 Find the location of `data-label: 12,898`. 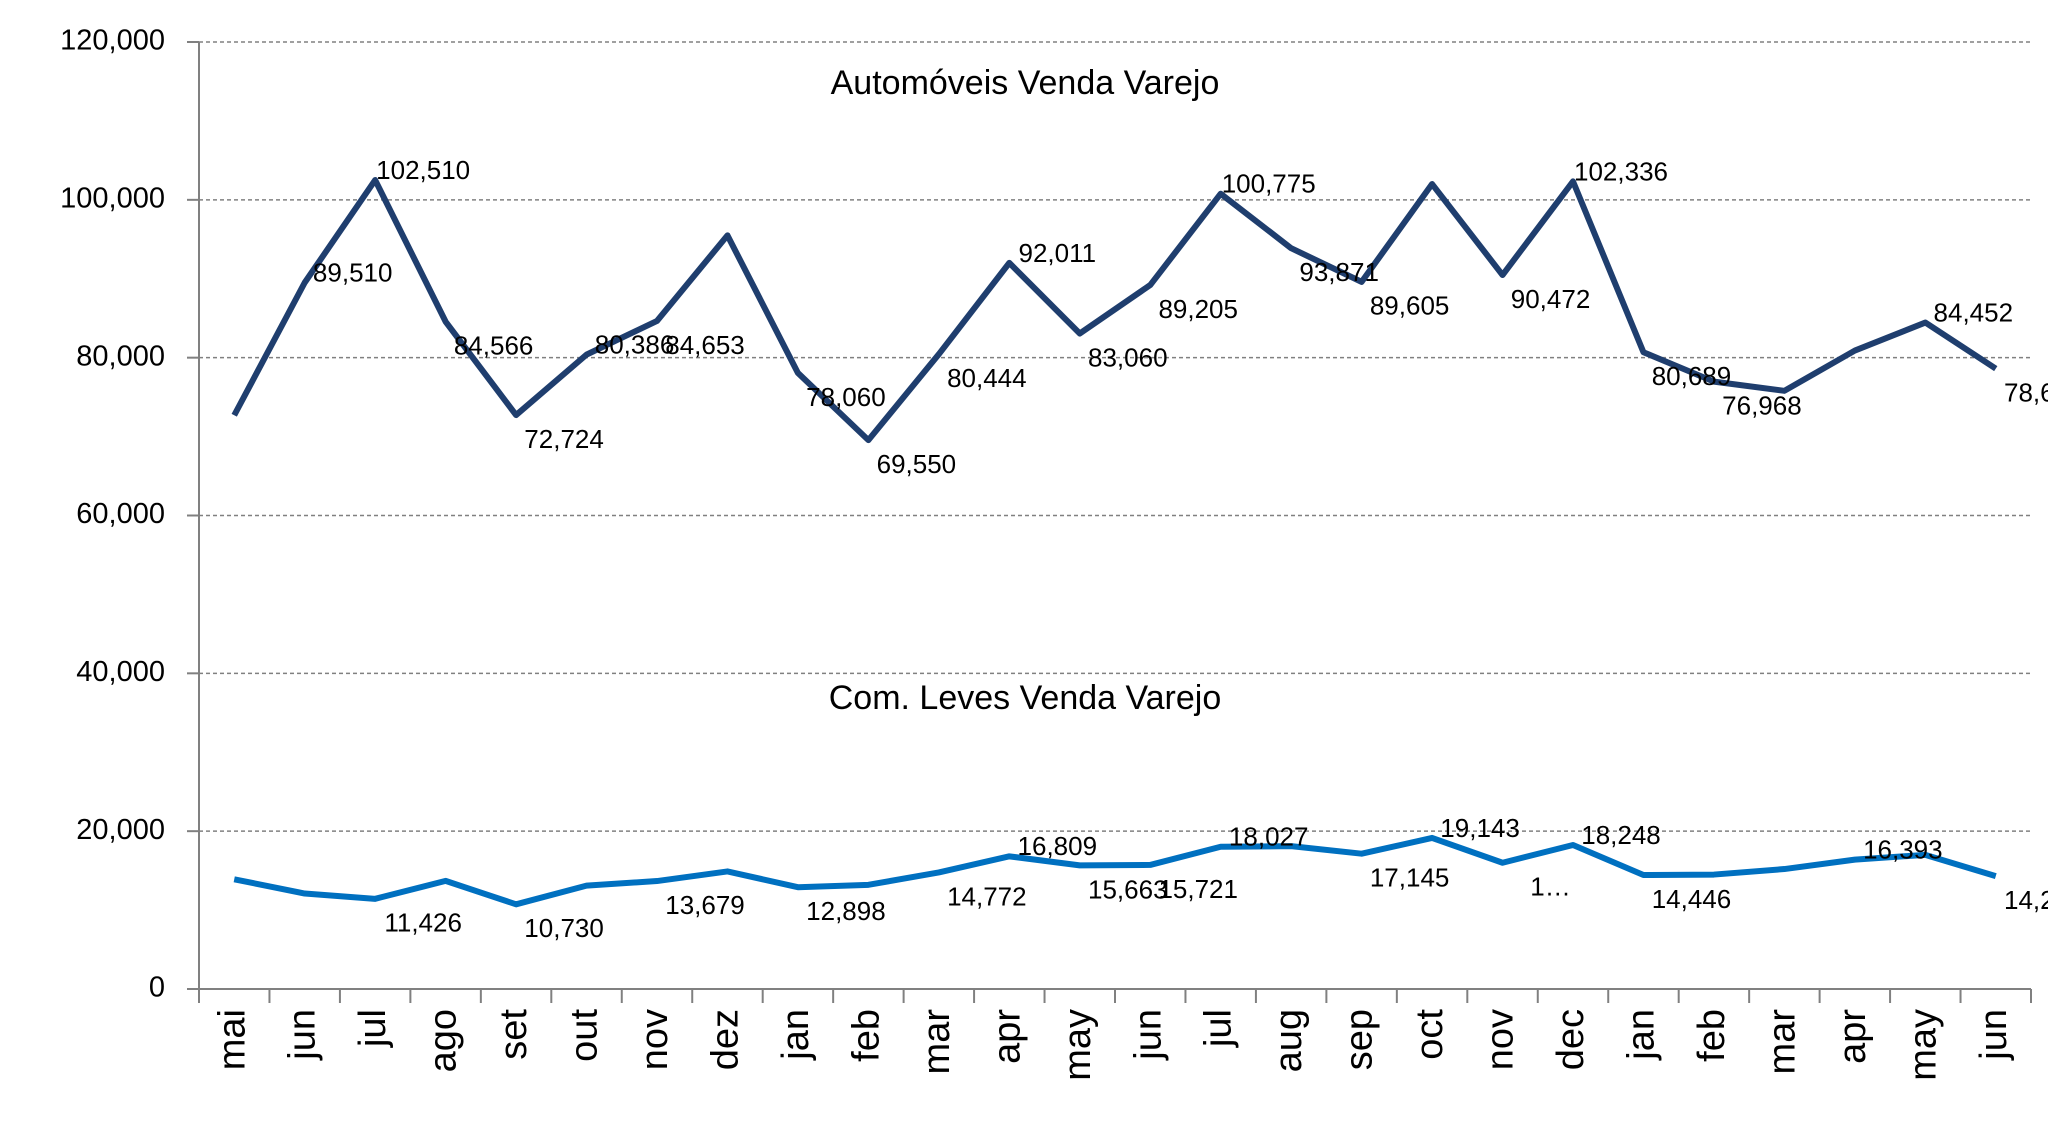

data-label: 12,898 is located at coordinates (846, 911).